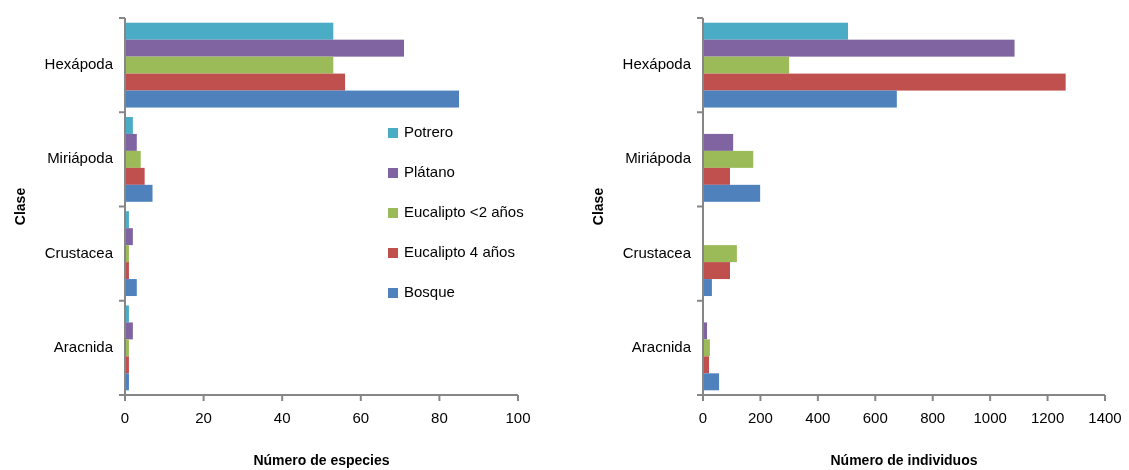 Image resolution: width=1129 pixels, height=470 pixels. I want to click on legend-label: Eucalipto 4 años, so click(459, 251).